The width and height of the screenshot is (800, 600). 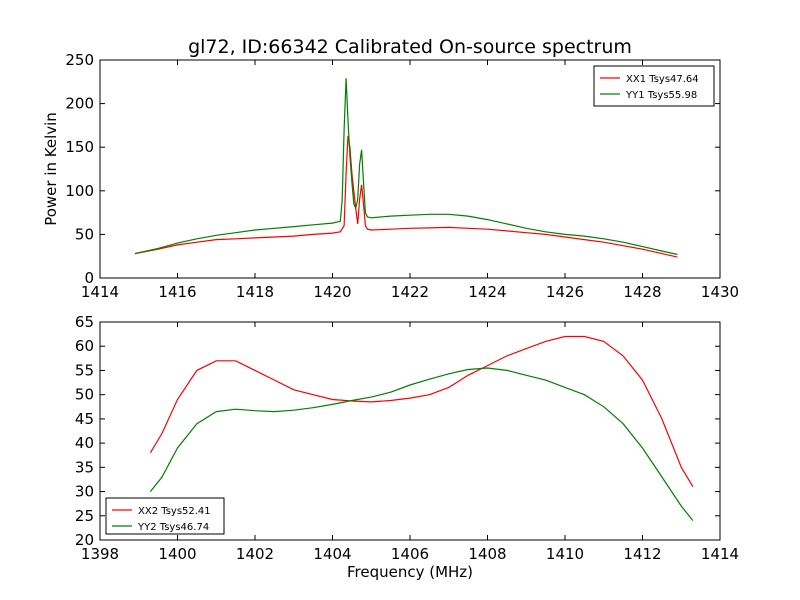 I want to click on top-chart-legend-box, so click(x=654, y=86).